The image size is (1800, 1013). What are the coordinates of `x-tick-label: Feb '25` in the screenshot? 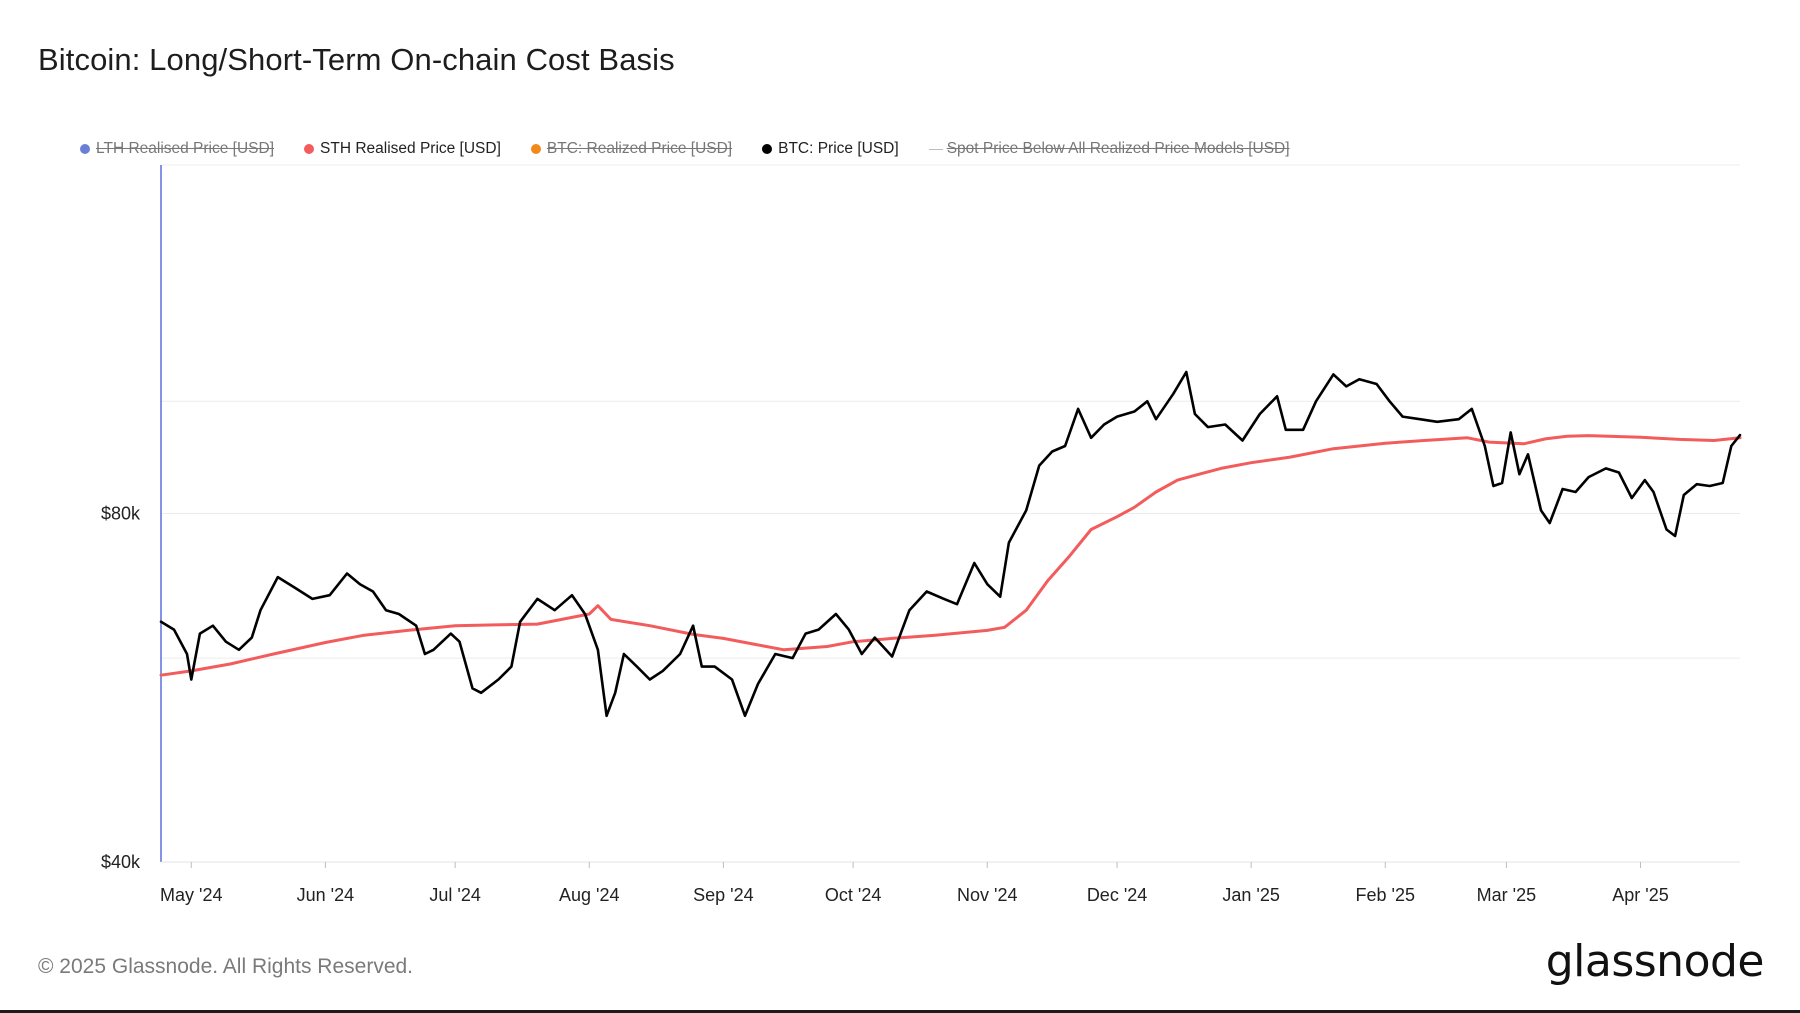 It's located at (1385, 895).